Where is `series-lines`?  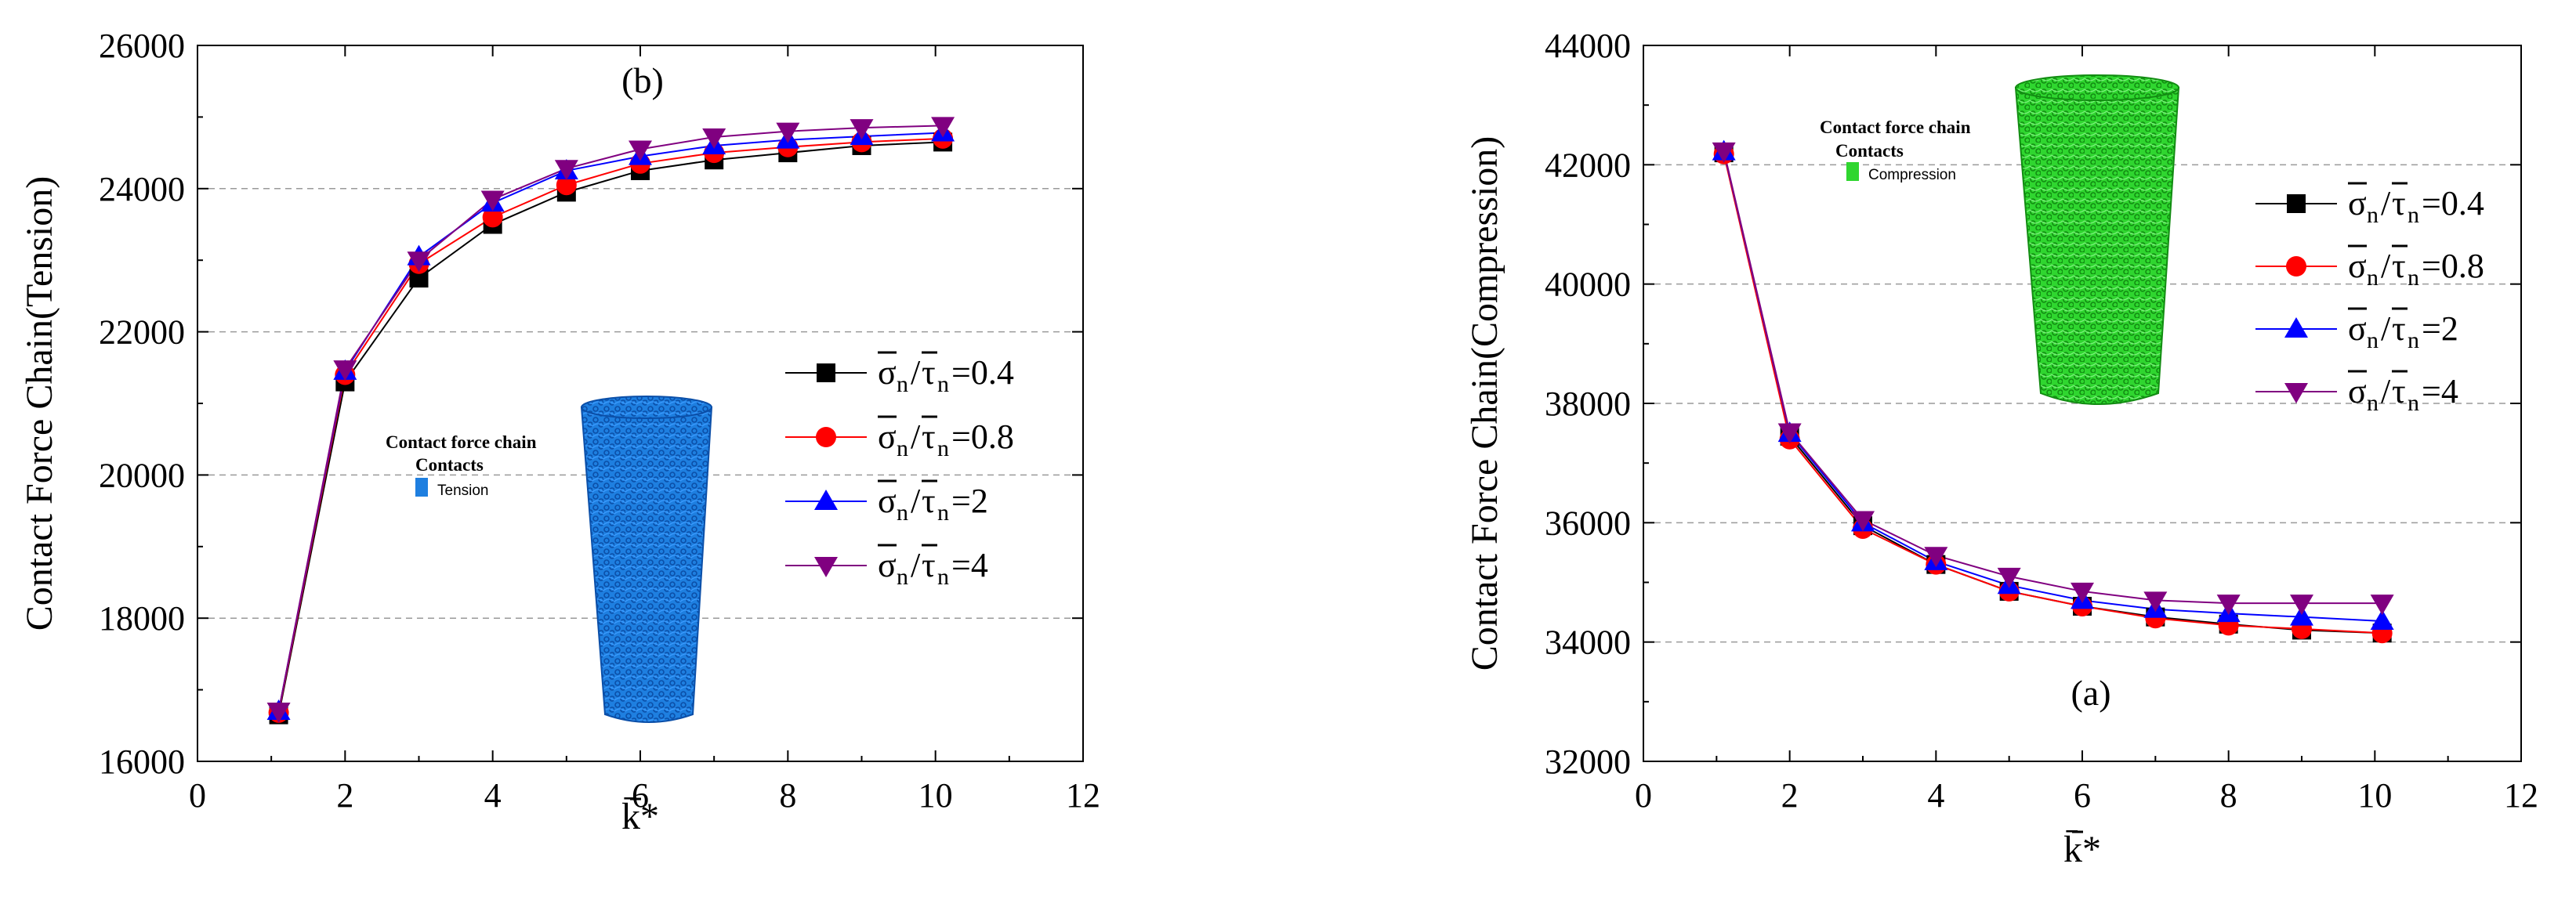 series-lines is located at coordinates (2052, 392).